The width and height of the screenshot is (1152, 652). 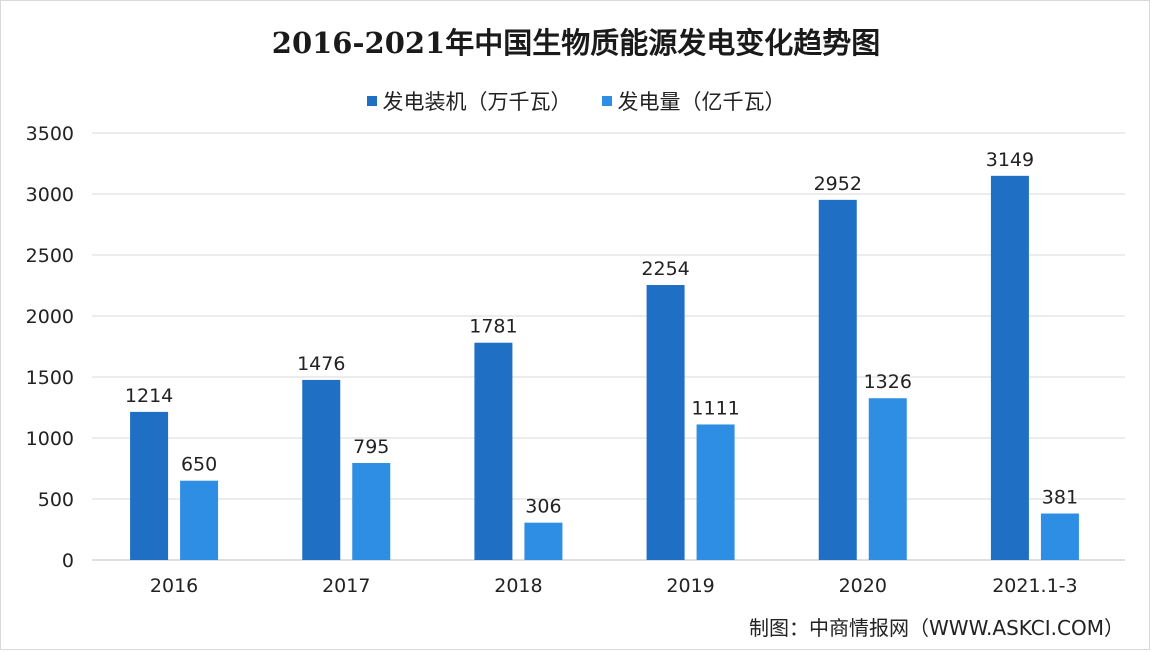 What do you see at coordinates (665, 269) in the screenshot?
I see `data-label: 2254` at bounding box center [665, 269].